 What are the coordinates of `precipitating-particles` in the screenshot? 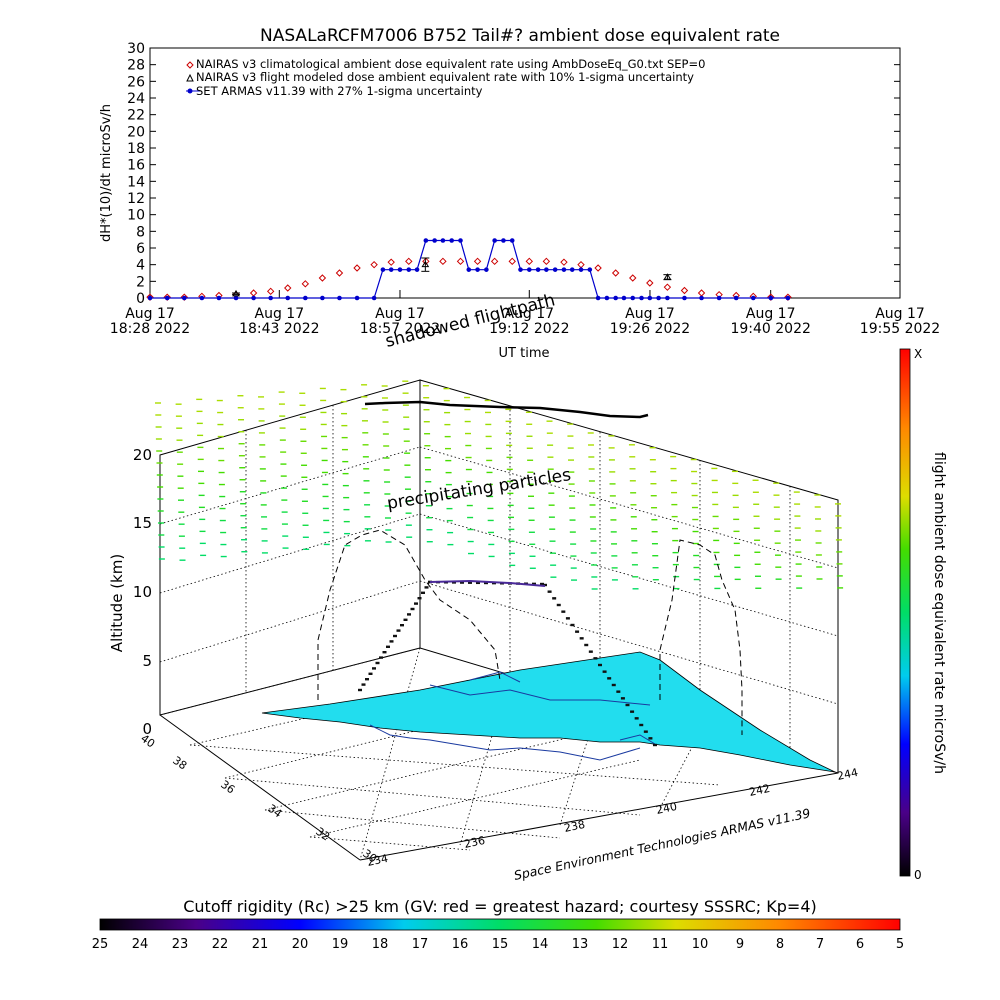 It's located at (499, 485).